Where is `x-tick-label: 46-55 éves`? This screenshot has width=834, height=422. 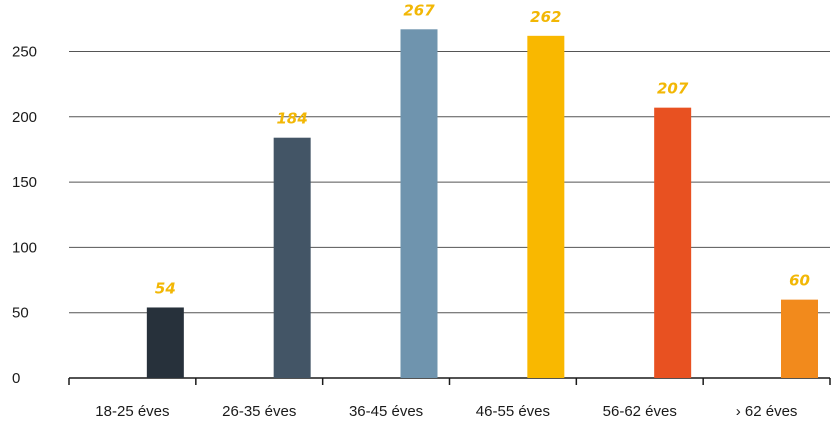 x-tick-label: 46-55 éves is located at coordinates (513, 411).